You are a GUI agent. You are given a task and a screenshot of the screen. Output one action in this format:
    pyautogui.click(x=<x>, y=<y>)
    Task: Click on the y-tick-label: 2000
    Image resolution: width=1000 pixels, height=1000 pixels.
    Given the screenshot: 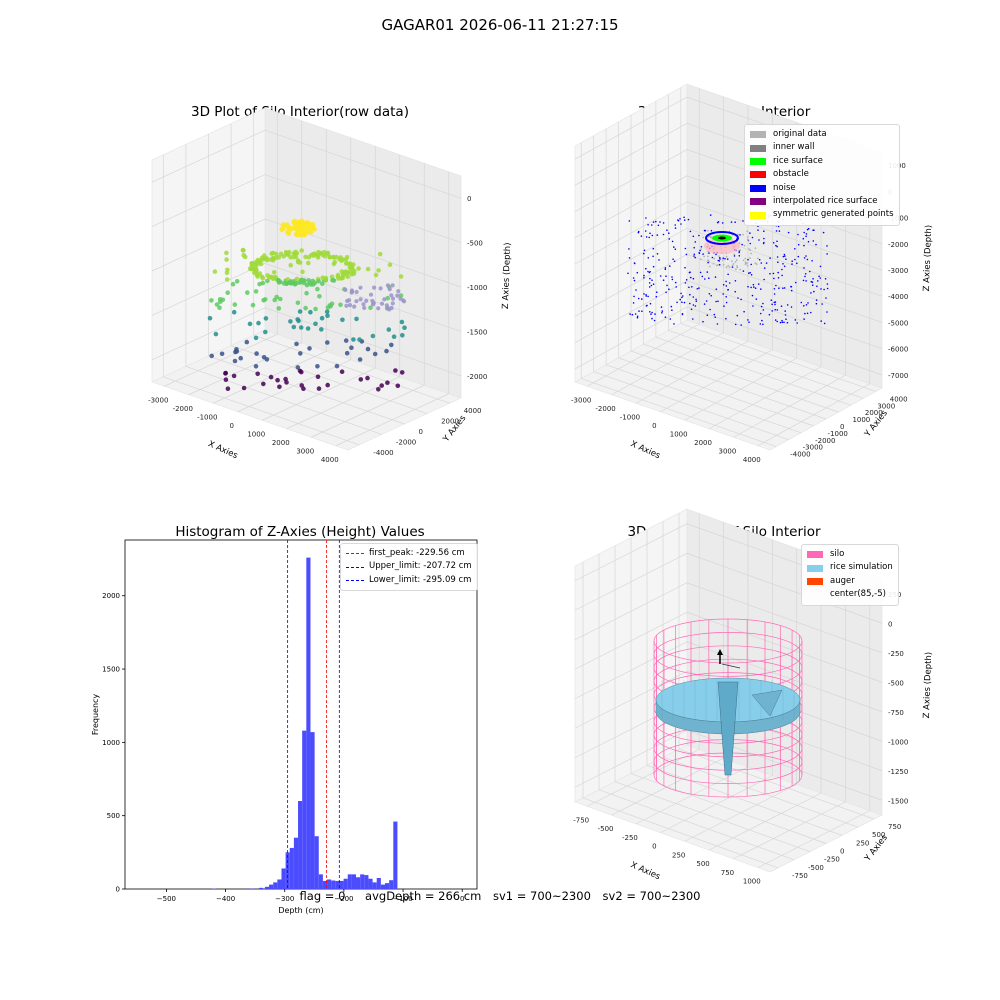 What is the action you would take?
    pyautogui.click(x=111, y=596)
    